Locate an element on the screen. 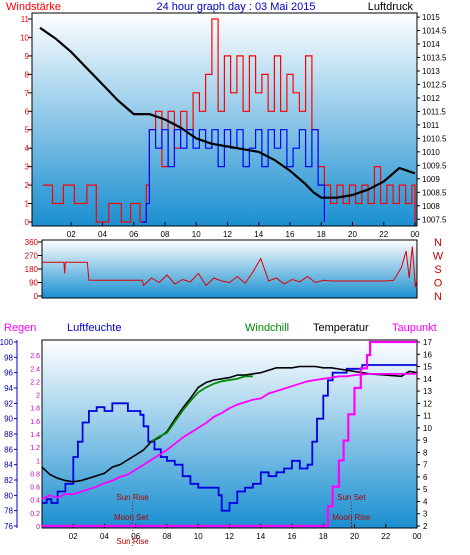 Image resolution: width=470 pixels, height=555 pixels. windchill-line is located at coordinates (201, 409).